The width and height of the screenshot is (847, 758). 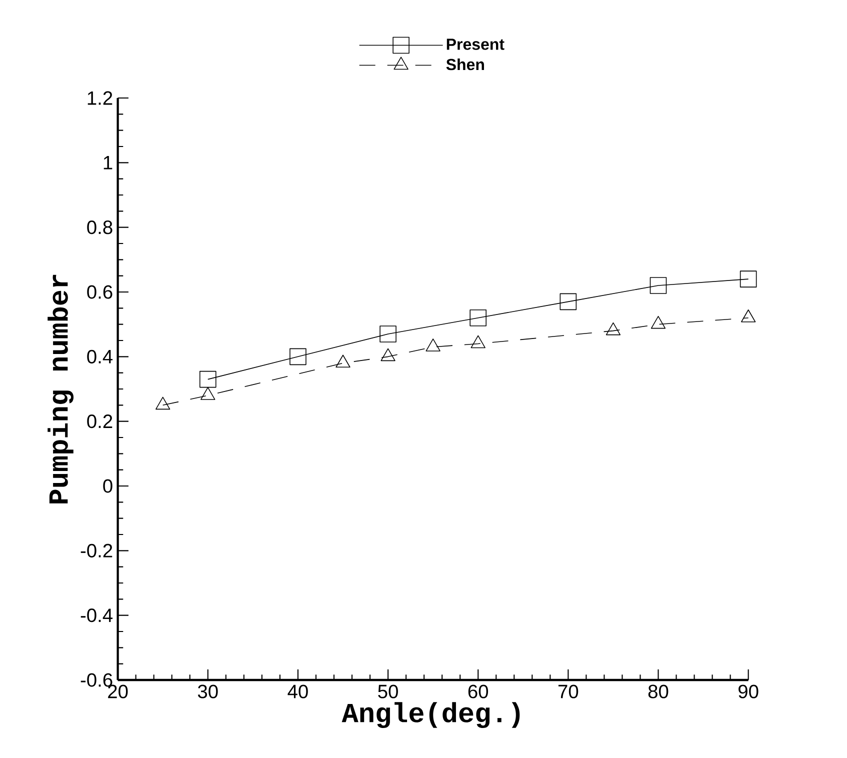 I want to click on y-tick-label: 0.4, so click(x=100, y=357).